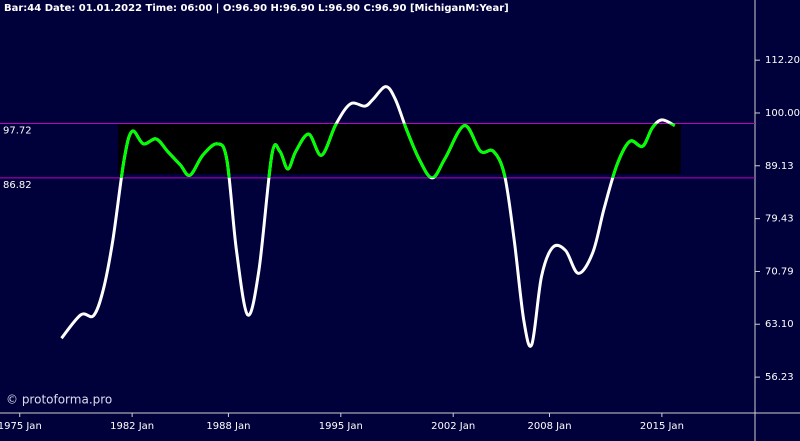 This screenshot has height=441, width=800. Describe the element at coordinates (132, 426) in the screenshot. I see `x-tick-label: 1982 Jan` at that location.